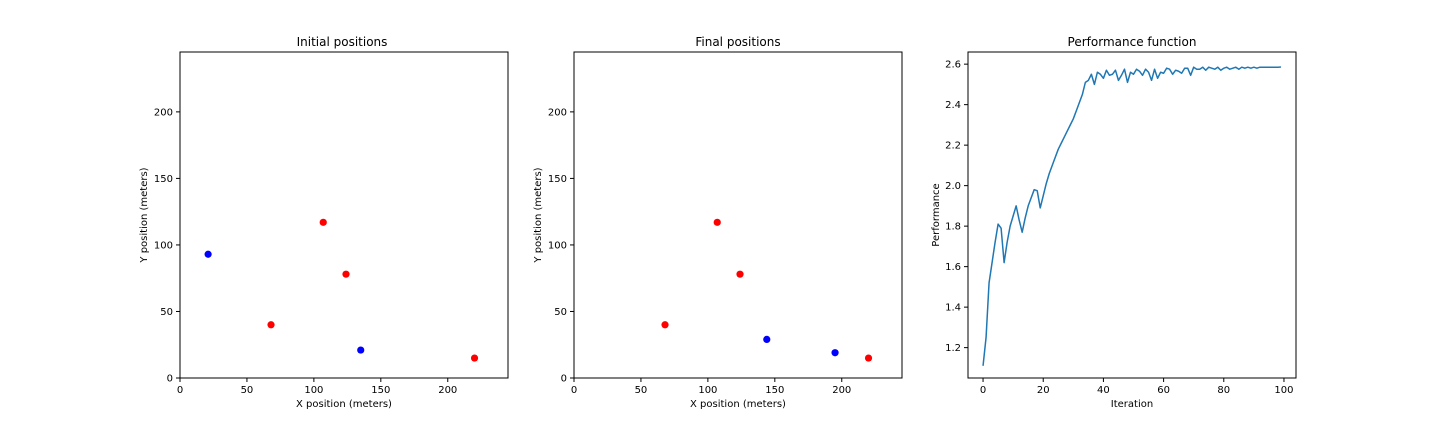 The height and width of the screenshot is (432, 1440). I want to click on x-tick-label: 20, so click(1043, 390).